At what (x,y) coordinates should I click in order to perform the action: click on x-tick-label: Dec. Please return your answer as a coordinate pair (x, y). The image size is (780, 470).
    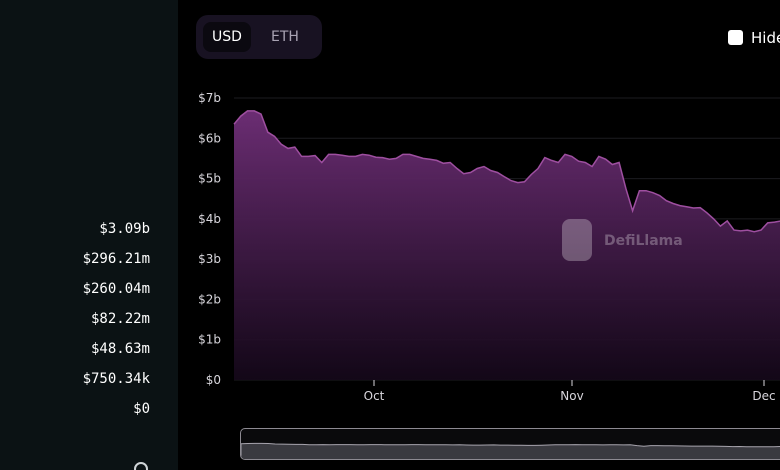
    Looking at the image, I should click on (763, 396).